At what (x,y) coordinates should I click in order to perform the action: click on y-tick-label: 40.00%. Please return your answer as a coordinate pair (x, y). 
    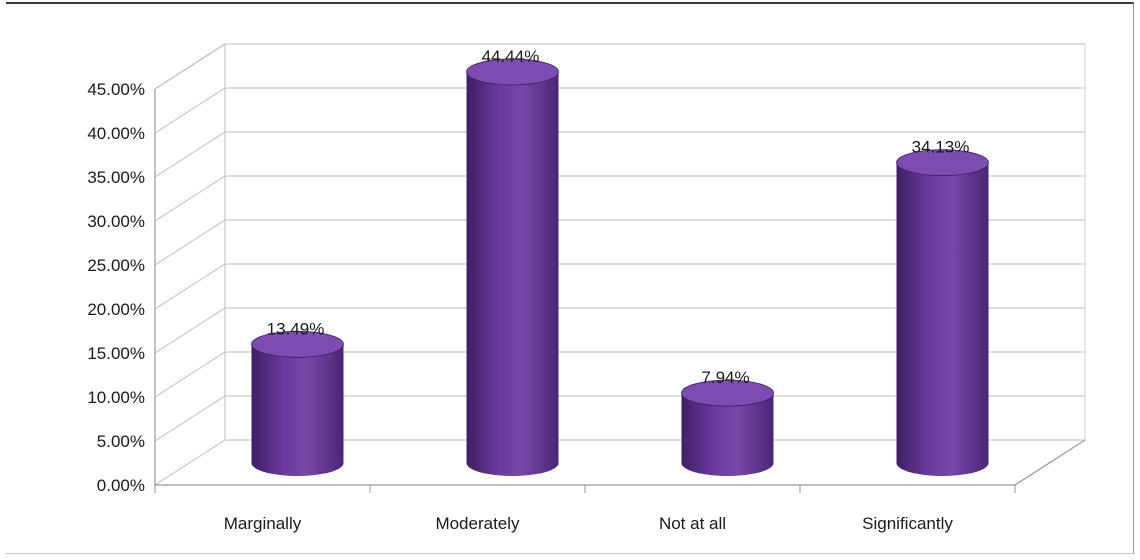
    Looking at the image, I should click on (116, 133).